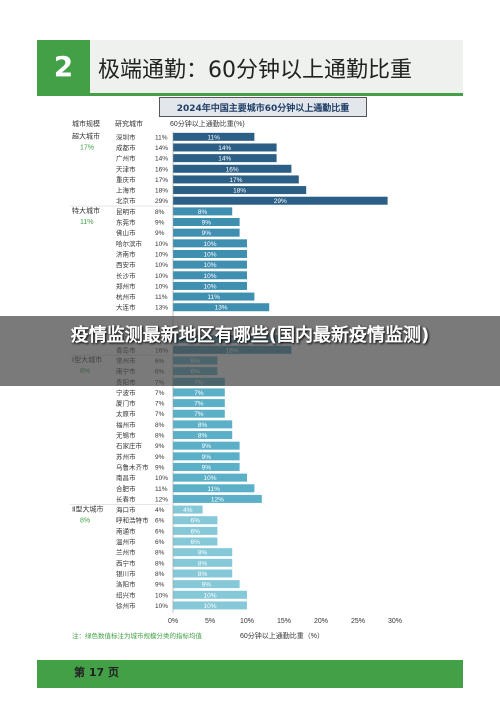 This screenshot has width=500, height=706. Describe the element at coordinates (126, 392) in the screenshot. I see `city-label: 宁波市` at that location.